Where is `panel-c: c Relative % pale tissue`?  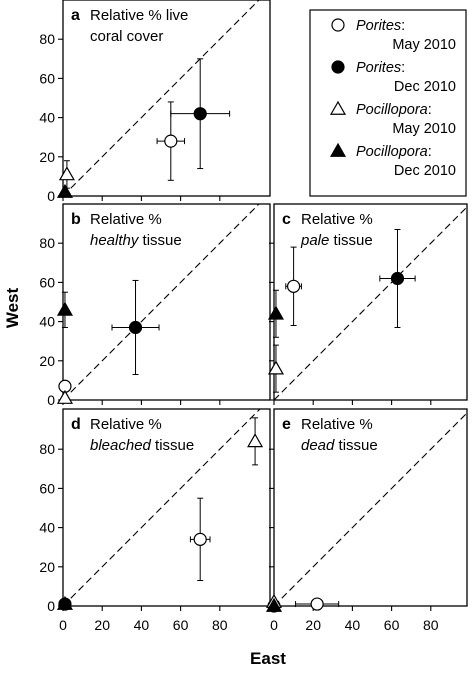 panel-c: c Relative % pale tissue is located at coordinates (367, 304).